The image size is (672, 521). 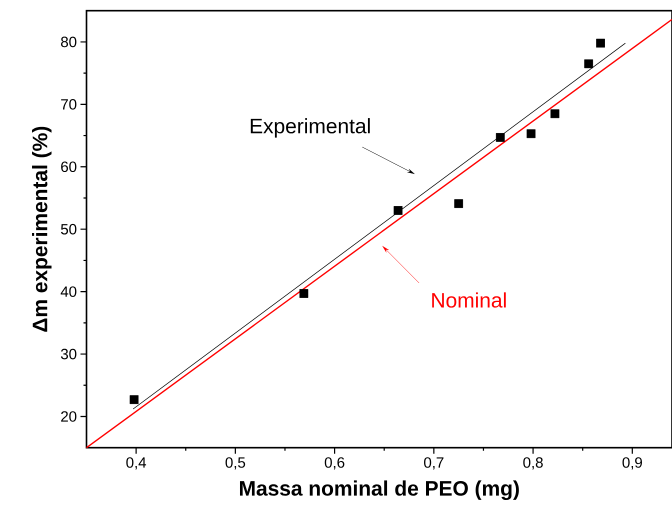 I want to click on x-axis-title: Massa nominal de PEO (mg), so click(x=379, y=490).